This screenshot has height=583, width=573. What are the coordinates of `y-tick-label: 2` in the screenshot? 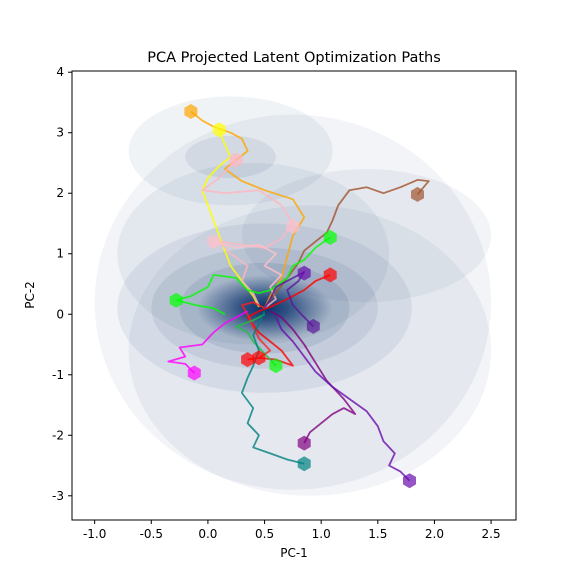 It's located at (60, 193).